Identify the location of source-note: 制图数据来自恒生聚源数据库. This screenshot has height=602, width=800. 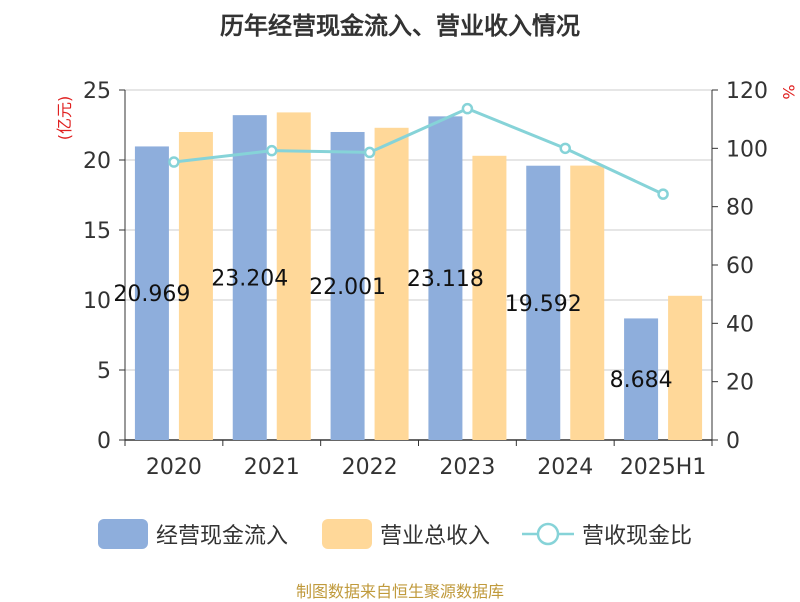
(399, 591).